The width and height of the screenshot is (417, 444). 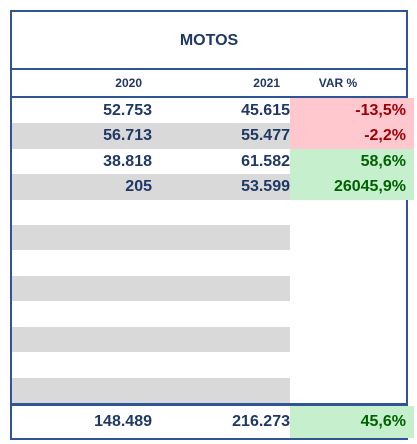 I want to click on value-cell: 38.818, so click(x=127, y=161).